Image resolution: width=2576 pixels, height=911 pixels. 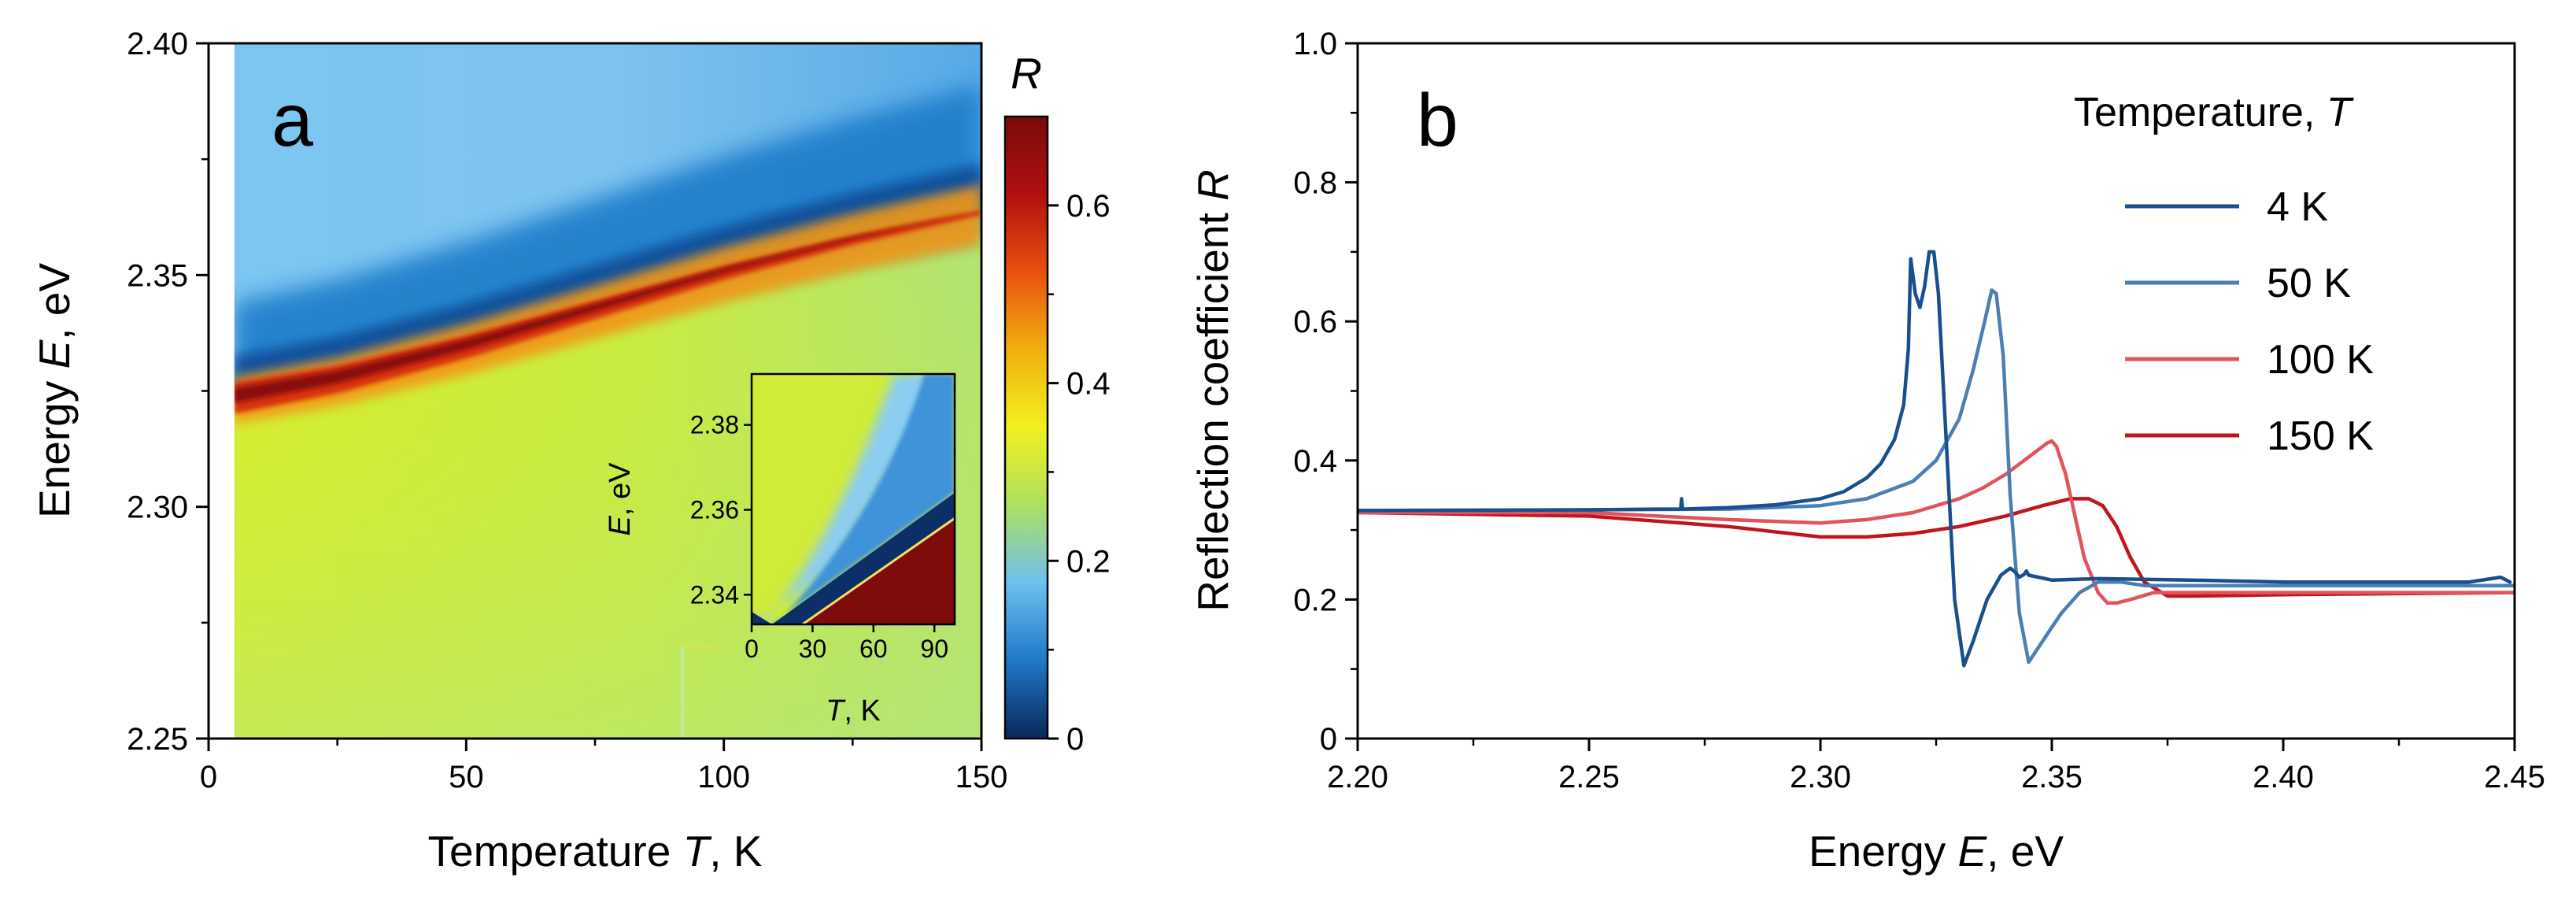 I want to click on inset-axes: 0 30 60 90 2.34 2.36 2.38, so click(x=819, y=537).